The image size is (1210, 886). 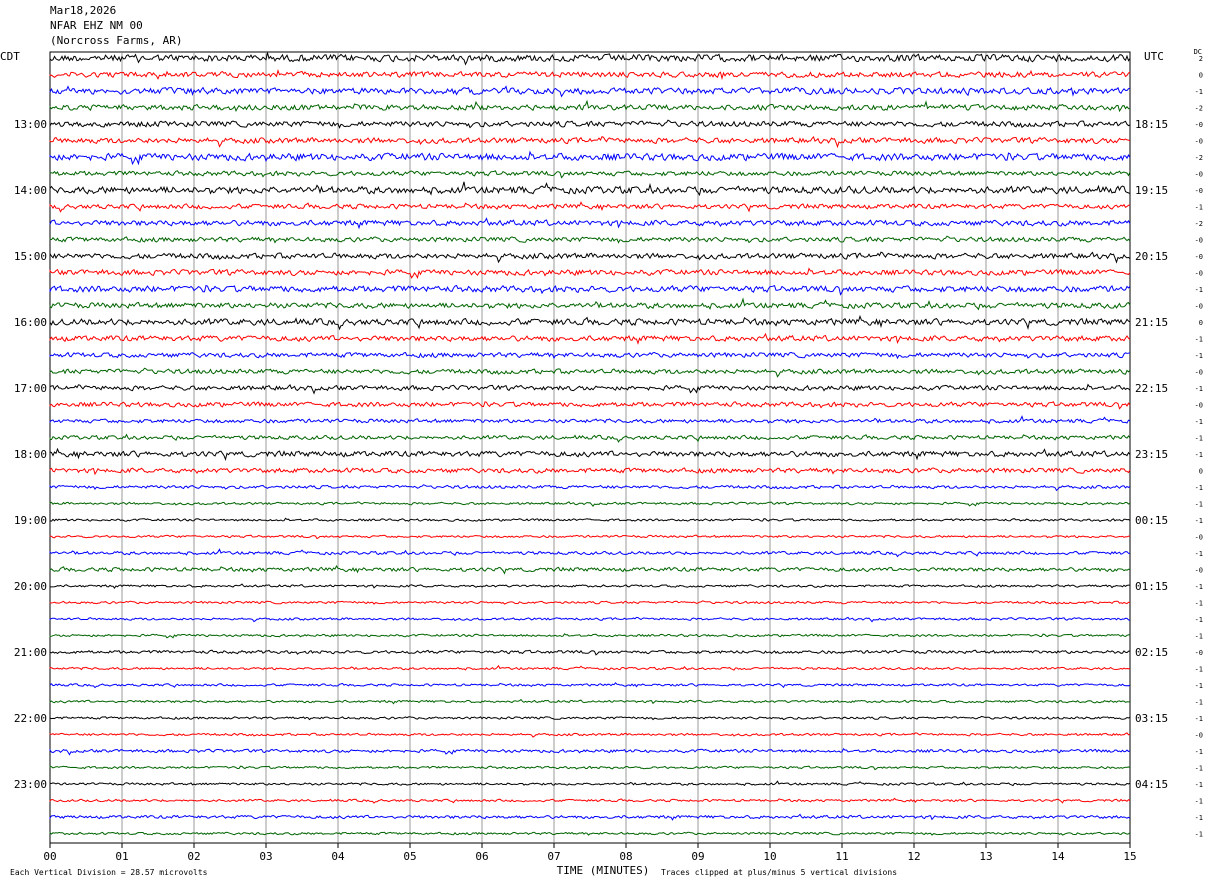 I want to click on left-hour-label: 19:00, so click(x=30, y=520).